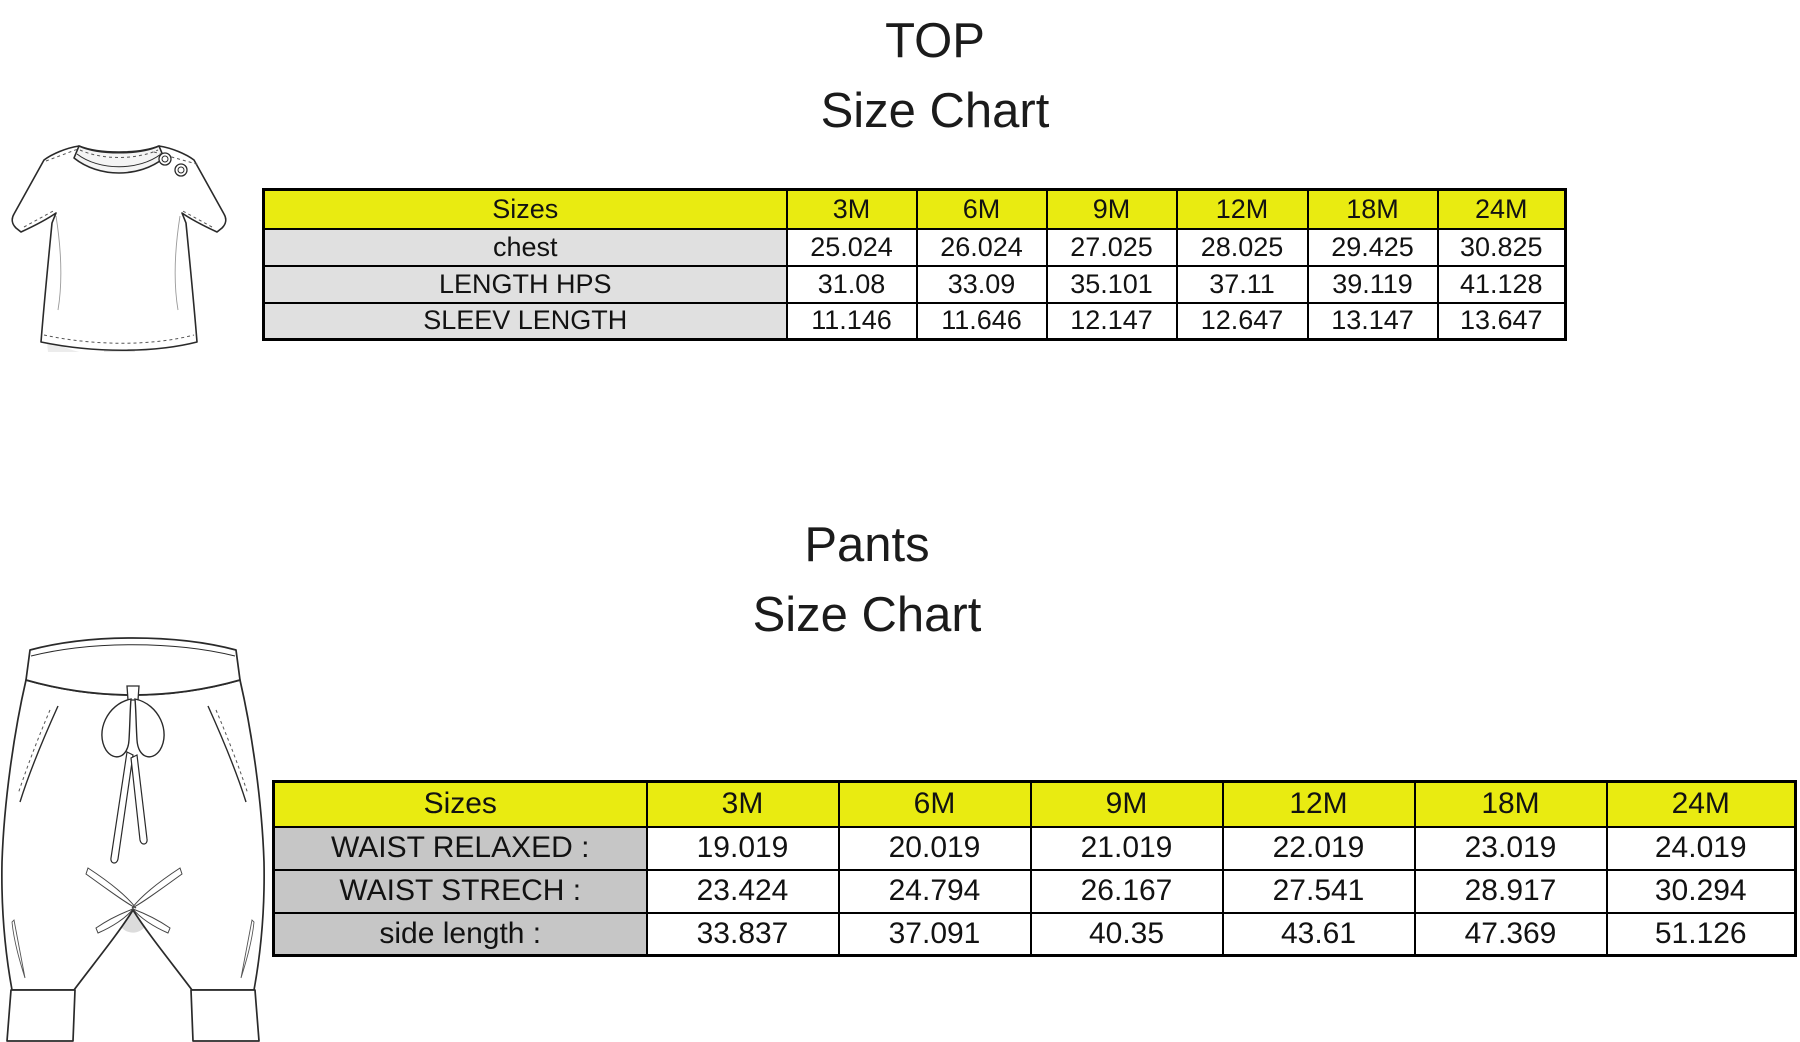 The height and width of the screenshot is (1042, 1800). What do you see at coordinates (1111, 247) in the screenshot?
I see `size-value-cell: 27.025` at bounding box center [1111, 247].